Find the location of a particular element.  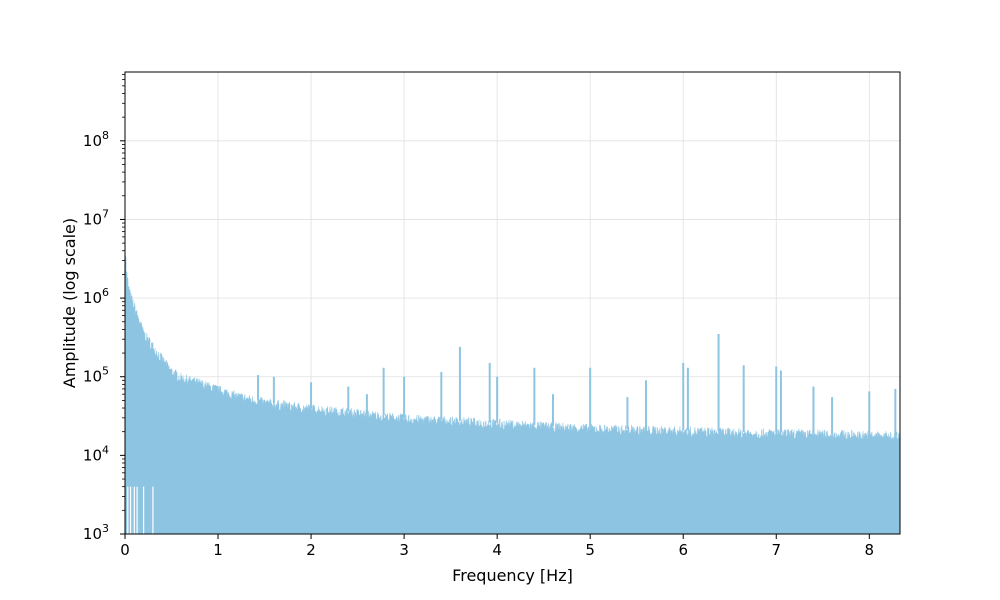

x-tick-label: 7 is located at coordinates (776, 550).